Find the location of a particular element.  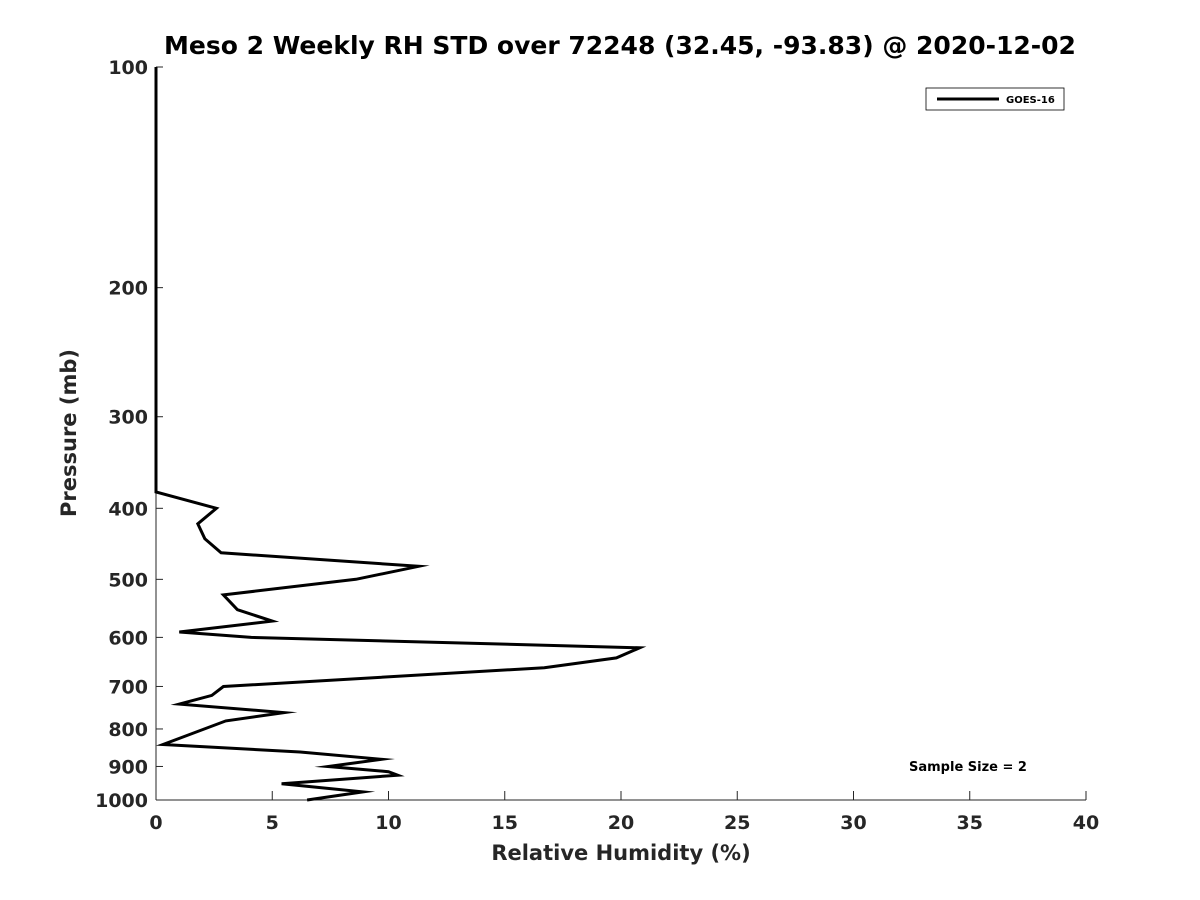

sample-size-annotation: Sample Size = 2 is located at coordinates (968, 767).